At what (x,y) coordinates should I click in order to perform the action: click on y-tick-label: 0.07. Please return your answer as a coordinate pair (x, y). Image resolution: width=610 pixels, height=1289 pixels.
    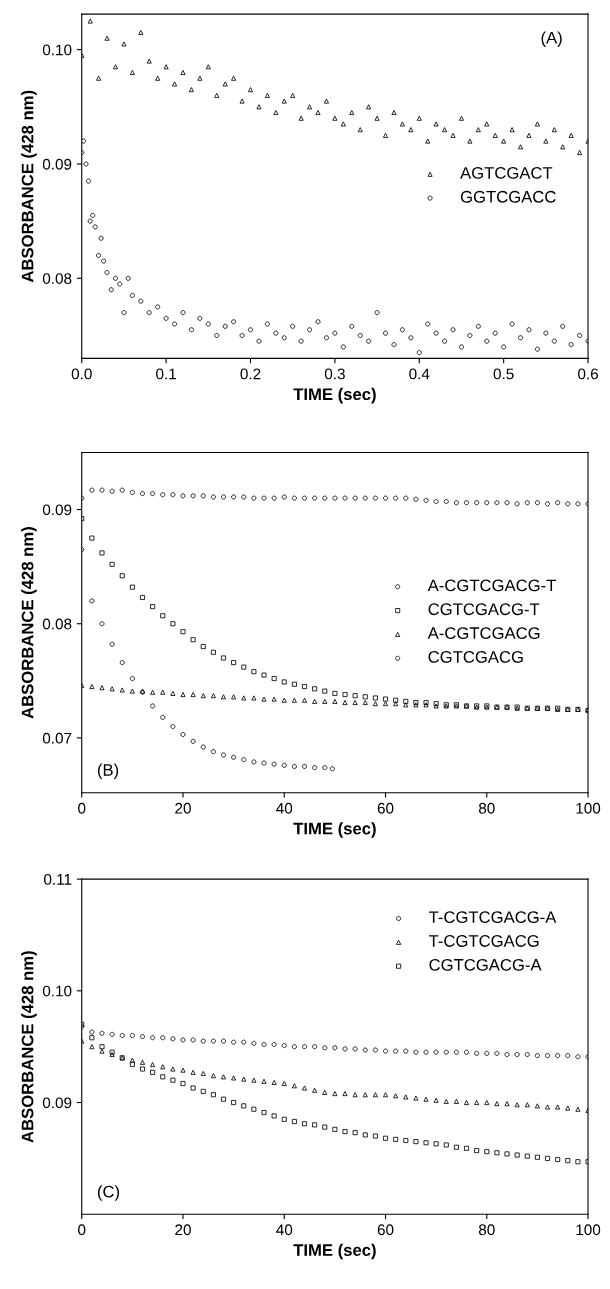
    Looking at the image, I should click on (57, 738).